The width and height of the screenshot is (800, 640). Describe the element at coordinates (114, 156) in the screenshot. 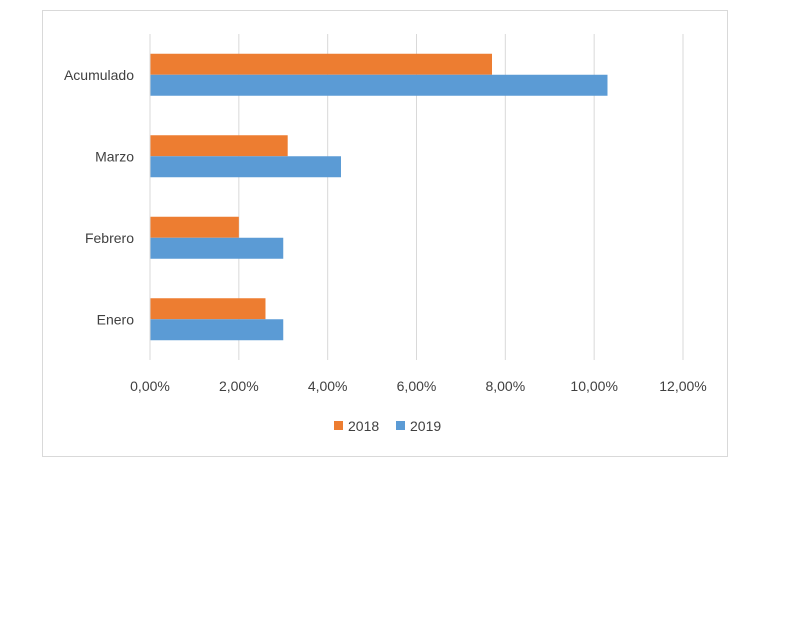

I see `category-label: Marzo` at that location.